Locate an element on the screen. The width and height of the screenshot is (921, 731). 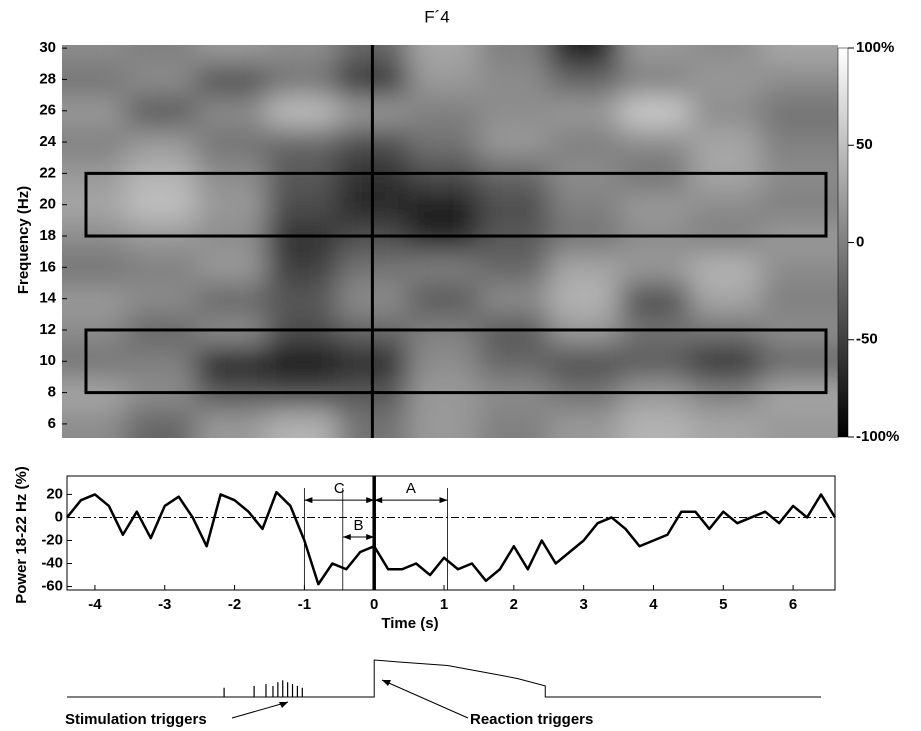
arrow is located at coordinates (425, 699).